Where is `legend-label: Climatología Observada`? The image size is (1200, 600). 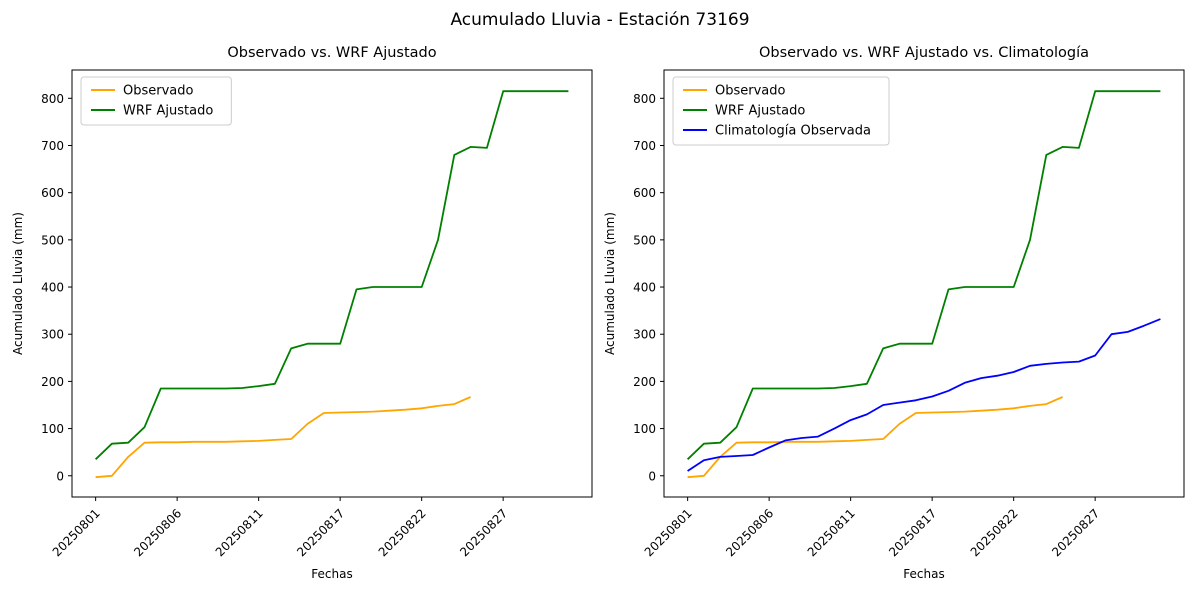
legend-label: Climatología Observada is located at coordinates (793, 131).